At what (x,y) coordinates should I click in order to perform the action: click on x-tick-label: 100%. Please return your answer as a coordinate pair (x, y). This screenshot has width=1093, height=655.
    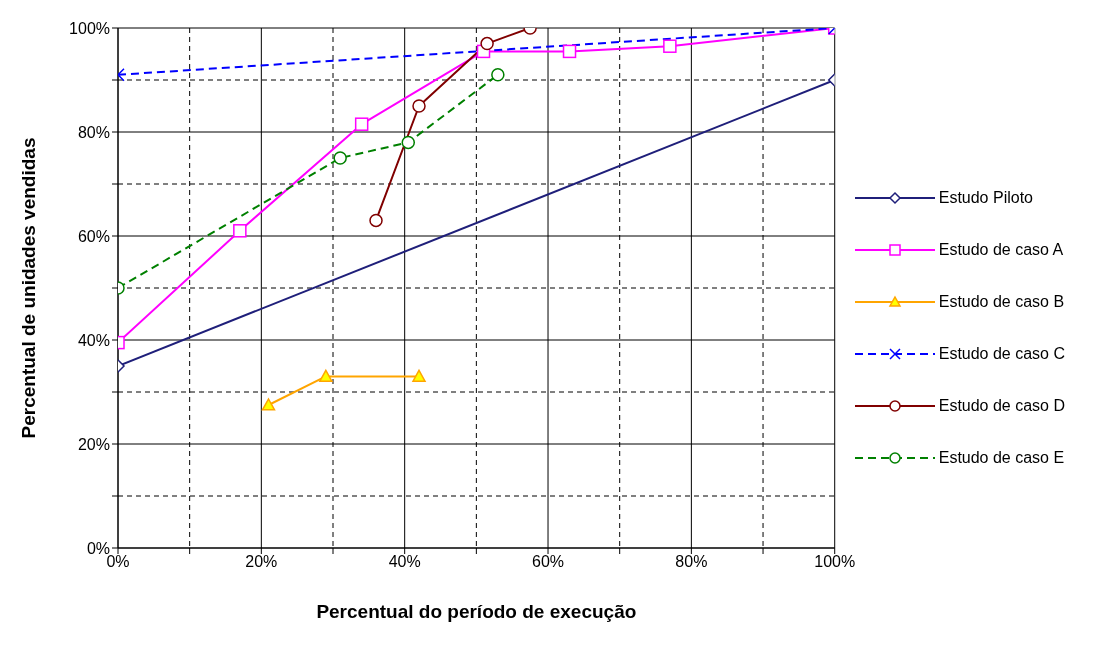
    Looking at the image, I should click on (835, 562).